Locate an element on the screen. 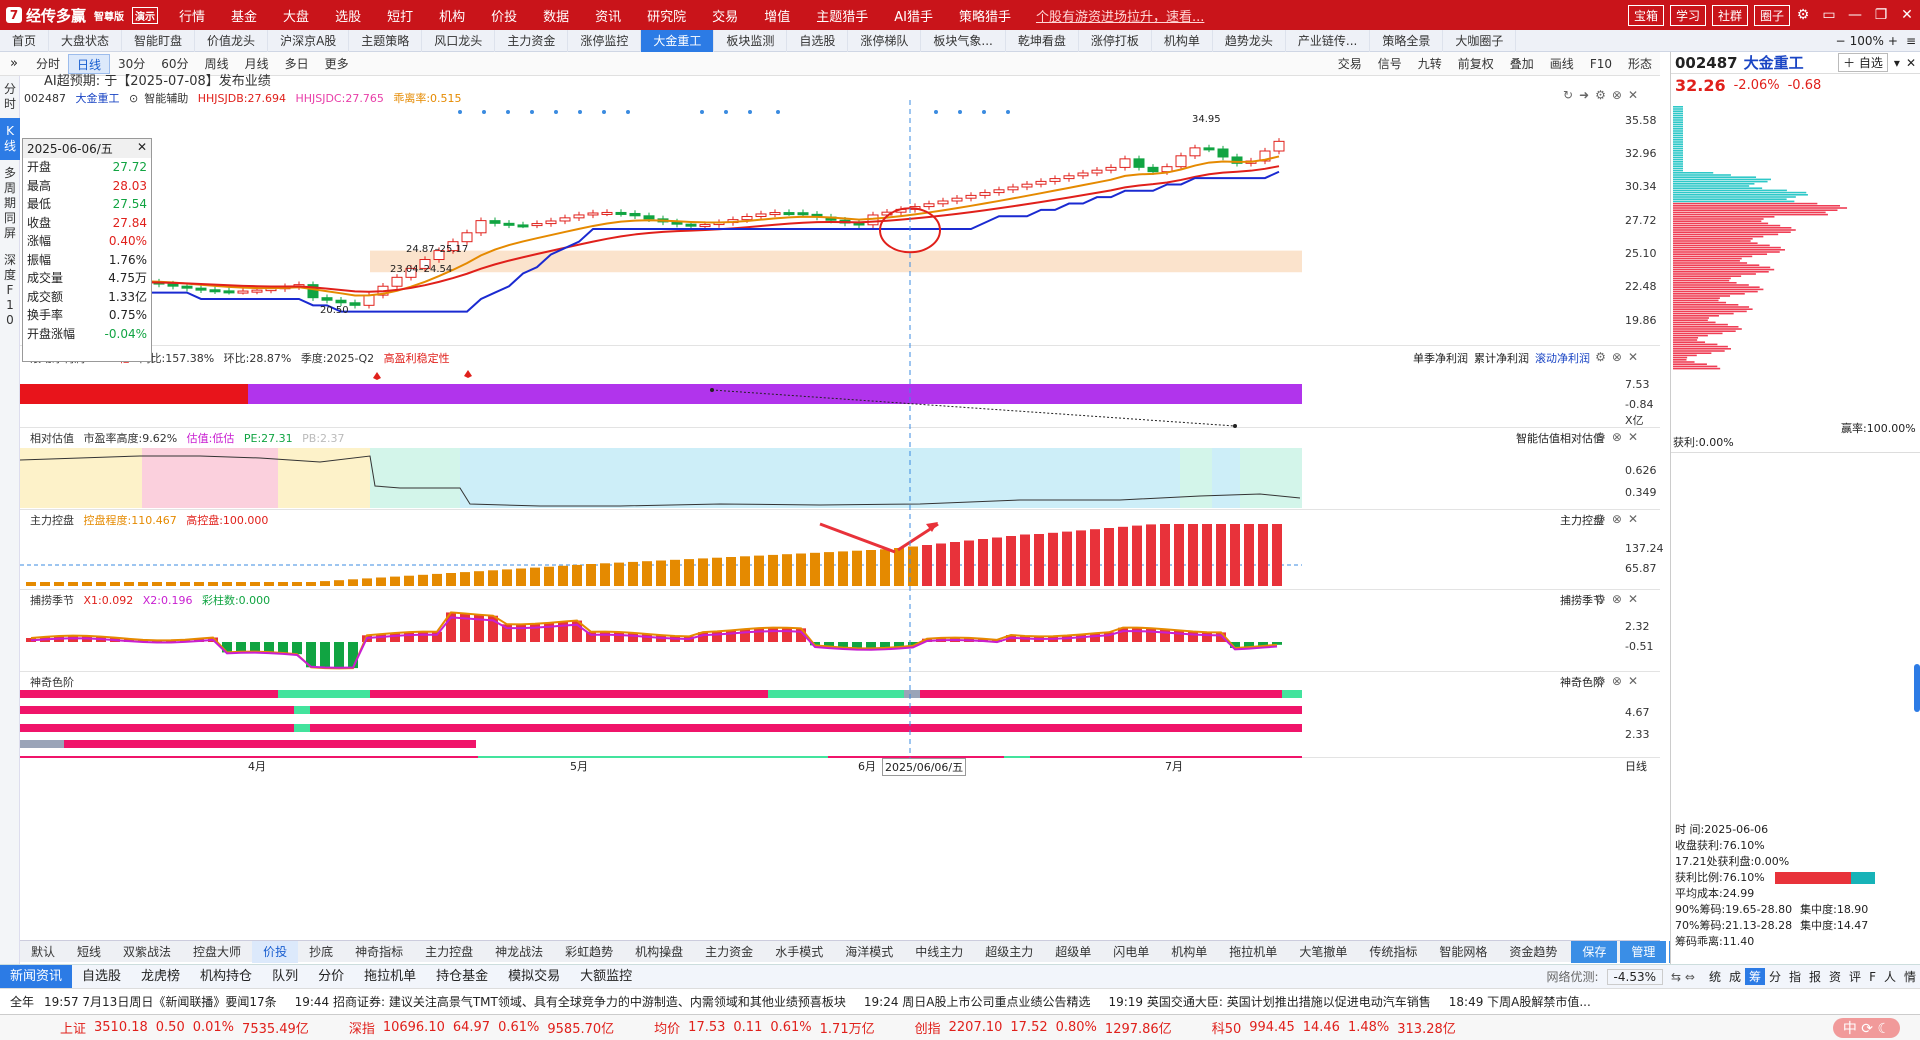  news-item: 19:24 周日A股上市公司重点业绩公告精选 is located at coordinates (977, 1002).